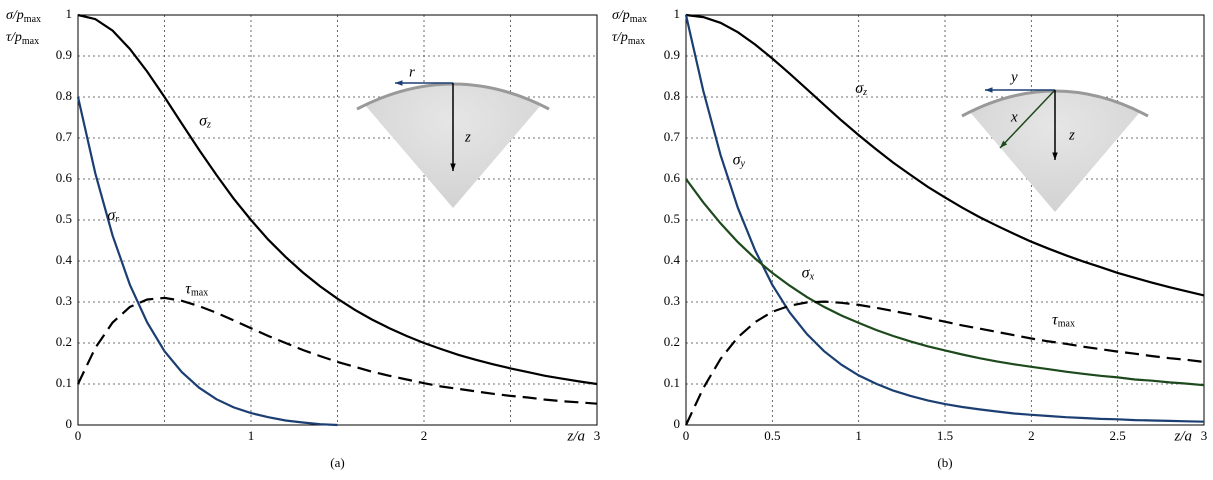 The image size is (1213, 480). Describe the element at coordinates (944, 462) in the screenshot. I see `caption: (b)` at that location.